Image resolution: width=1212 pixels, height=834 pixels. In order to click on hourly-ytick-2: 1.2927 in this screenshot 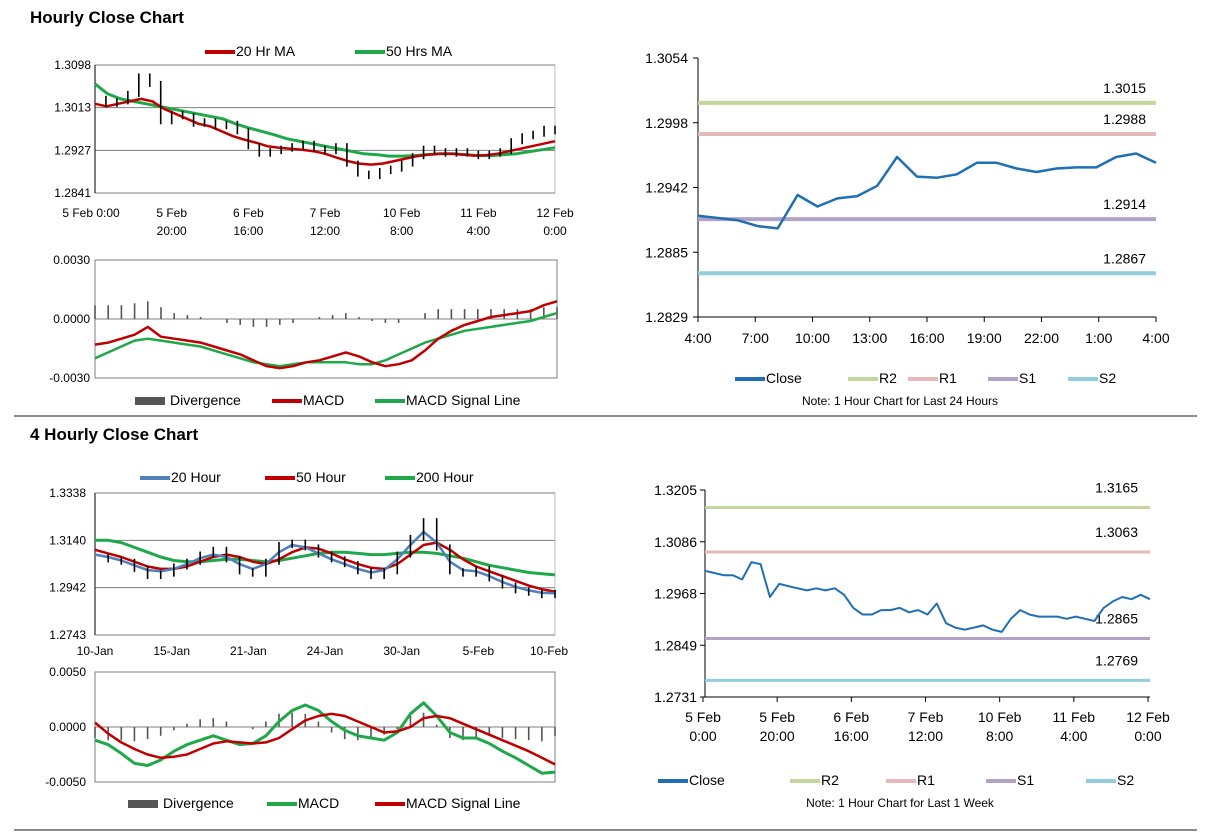, I will do `click(72, 150)`.